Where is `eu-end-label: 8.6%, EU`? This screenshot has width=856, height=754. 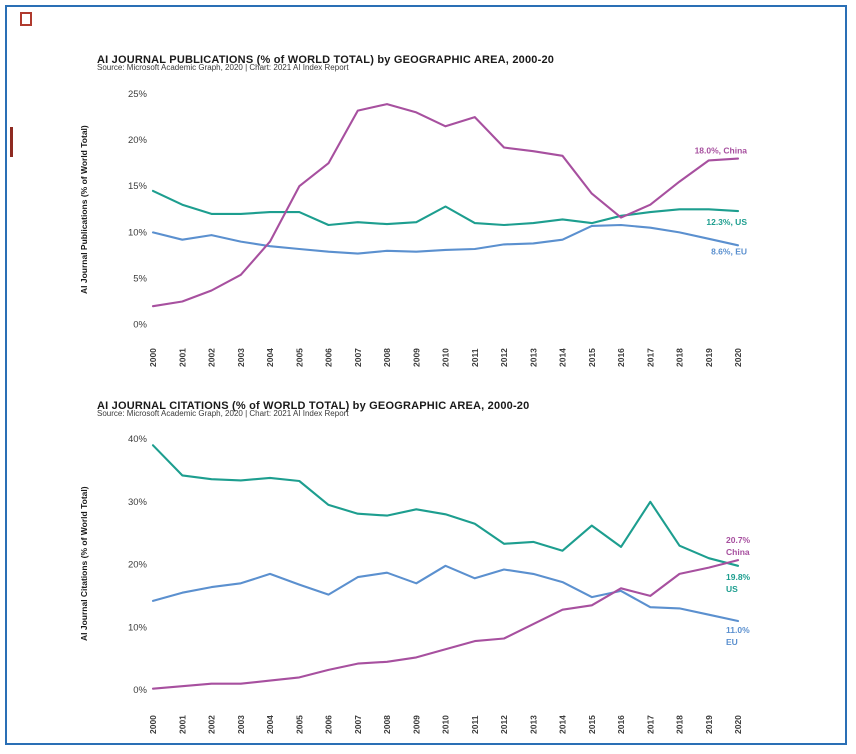
eu-end-label: 8.6%, EU is located at coordinates (729, 251).